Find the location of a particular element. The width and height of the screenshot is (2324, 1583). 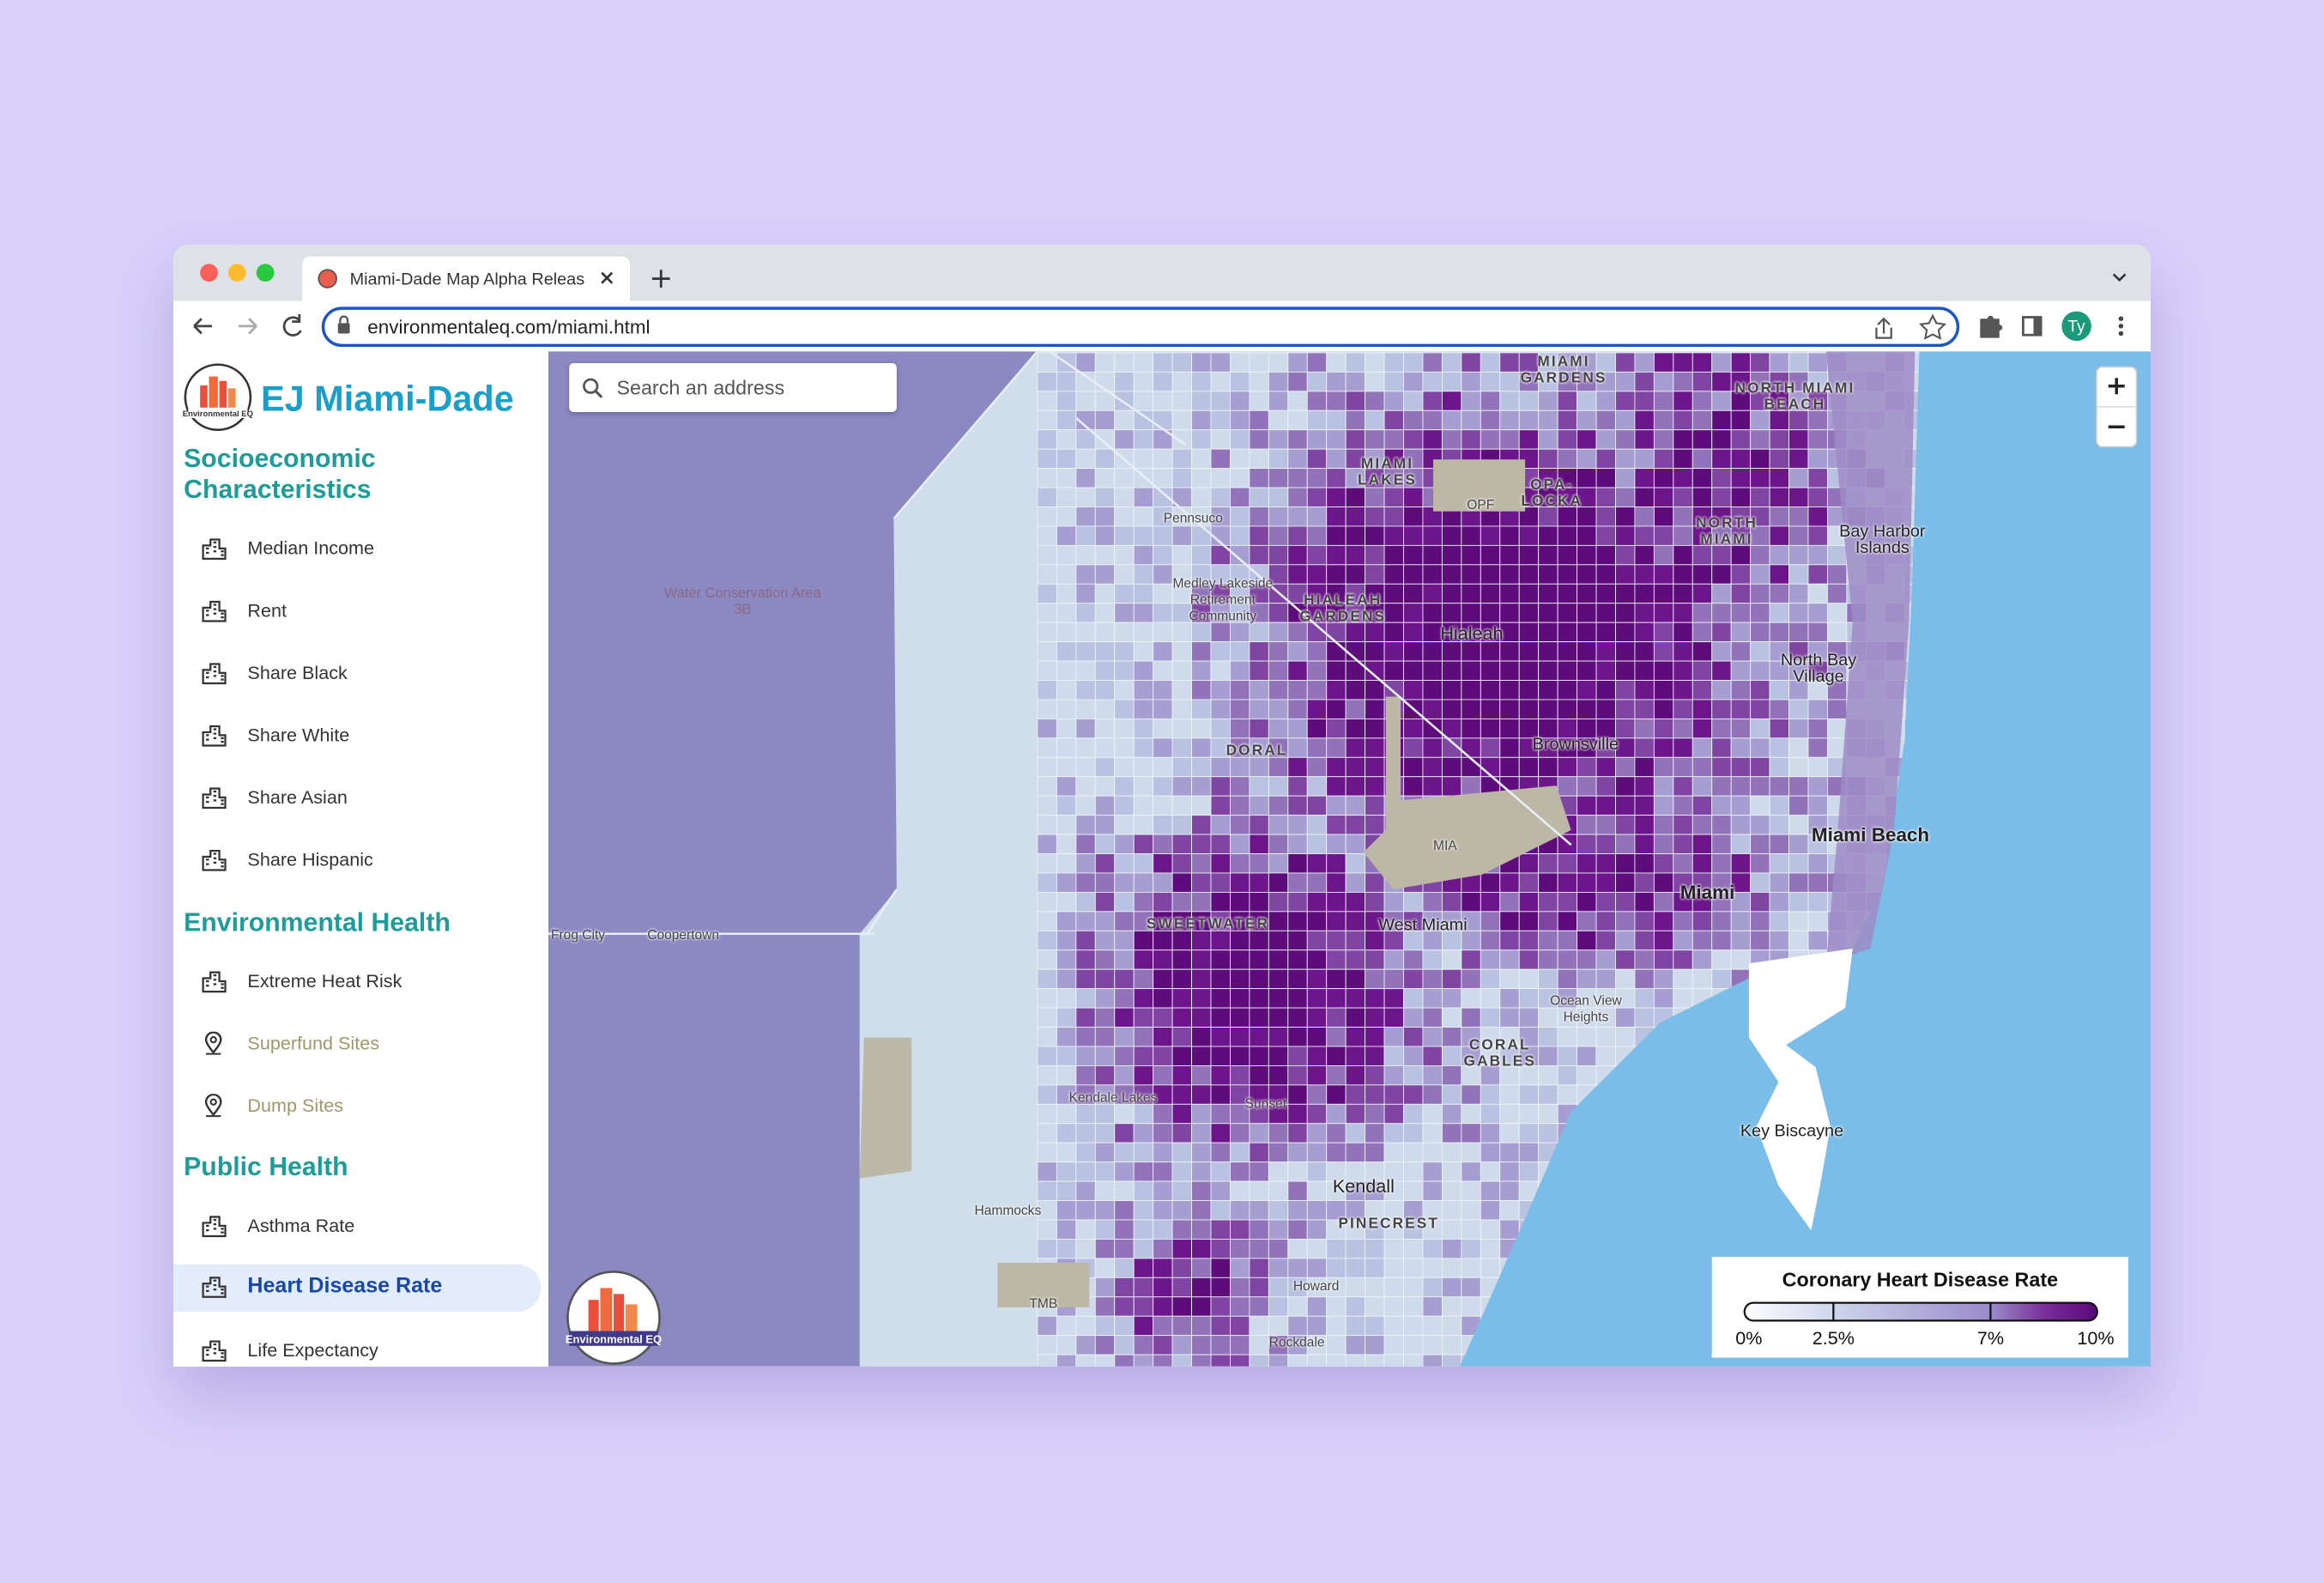

section-heading: Public Health is located at coordinates (266, 1166).